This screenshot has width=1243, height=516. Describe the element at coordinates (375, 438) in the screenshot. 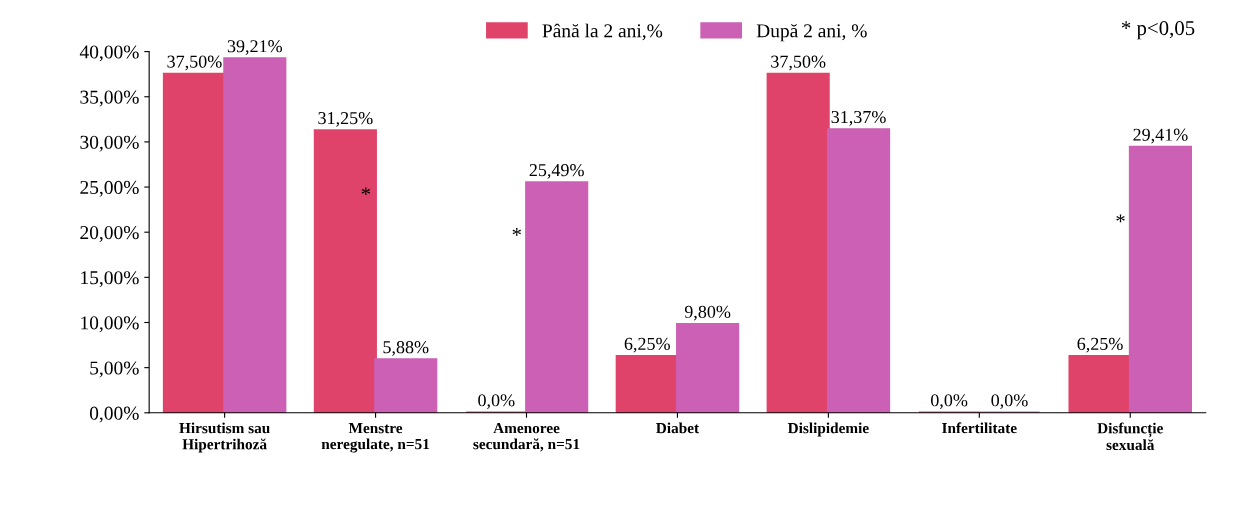

I see `x-tick-label: Menstre neregulate, n=51` at that location.